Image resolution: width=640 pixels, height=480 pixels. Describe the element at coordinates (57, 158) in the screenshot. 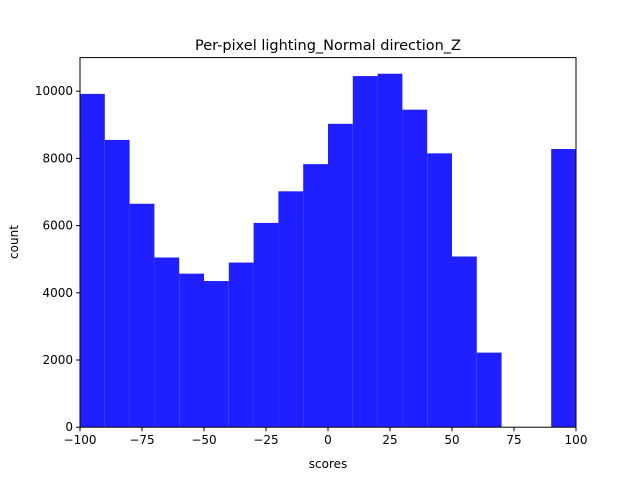

I see `y-tick-label: 8000` at that location.